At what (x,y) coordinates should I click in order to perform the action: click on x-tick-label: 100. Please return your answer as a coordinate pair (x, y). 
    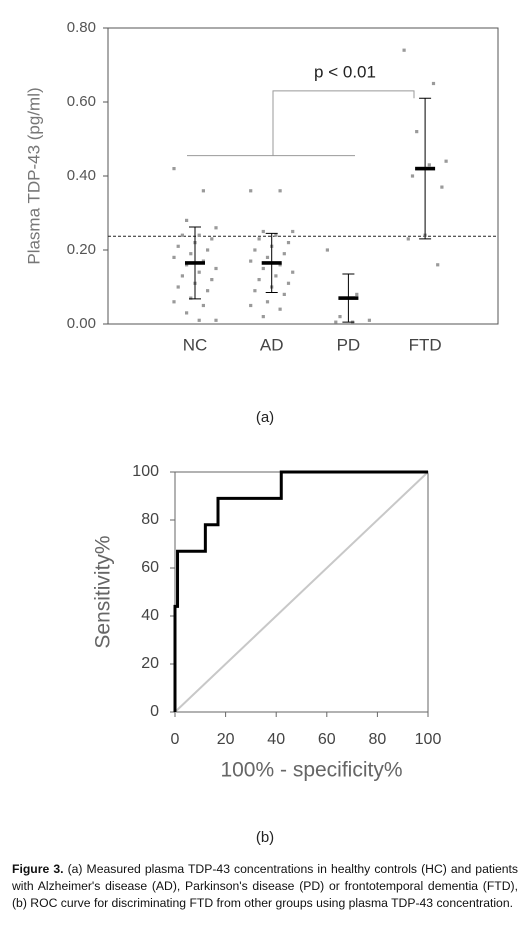
    Looking at the image, I should click on (428, 739).